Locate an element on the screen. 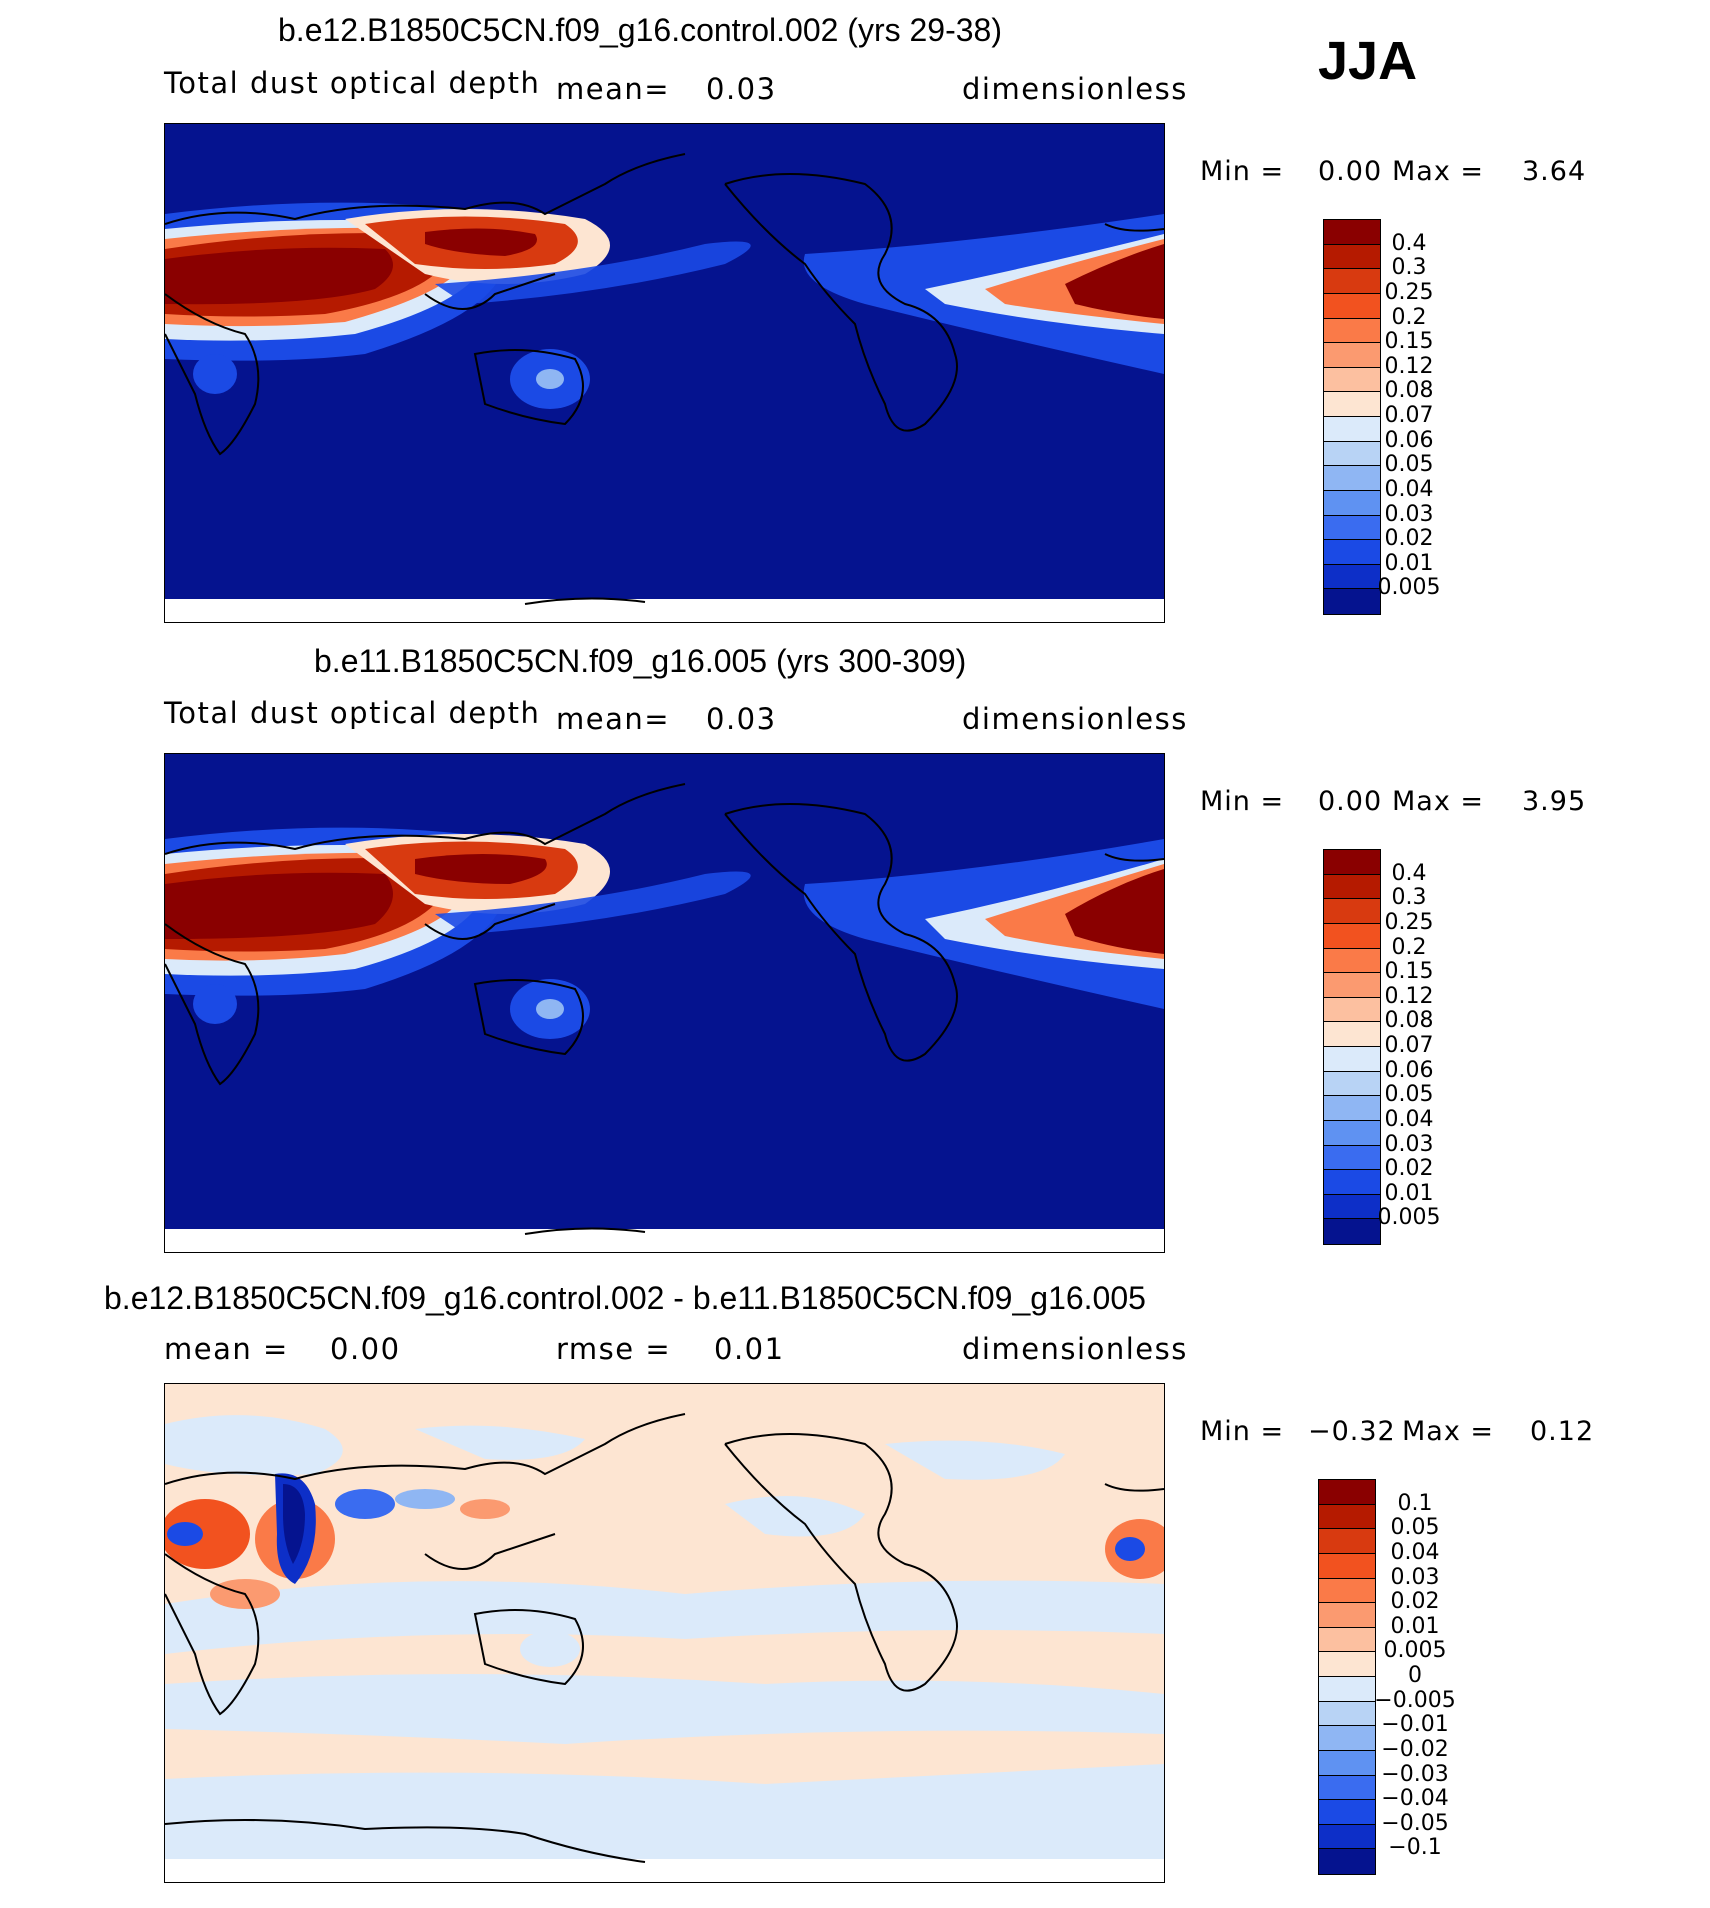 Image resolution: width=1710 pixels, height=1908 pixels. panel-3-coastlines is located at coordinates (664, 1638).